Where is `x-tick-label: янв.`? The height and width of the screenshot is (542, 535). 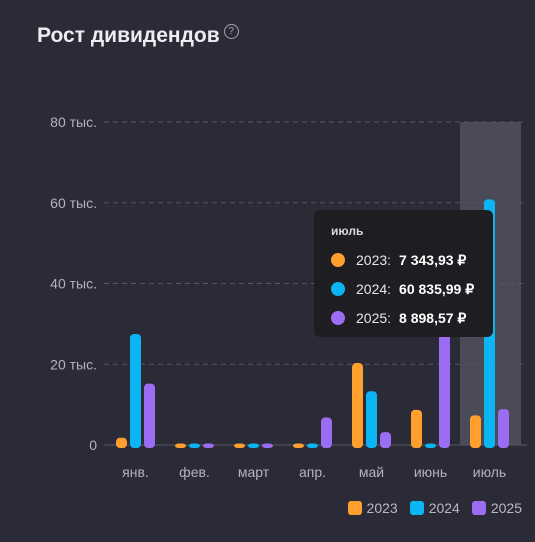 x-tick-label: янв. is located at coordinates (135, 472).